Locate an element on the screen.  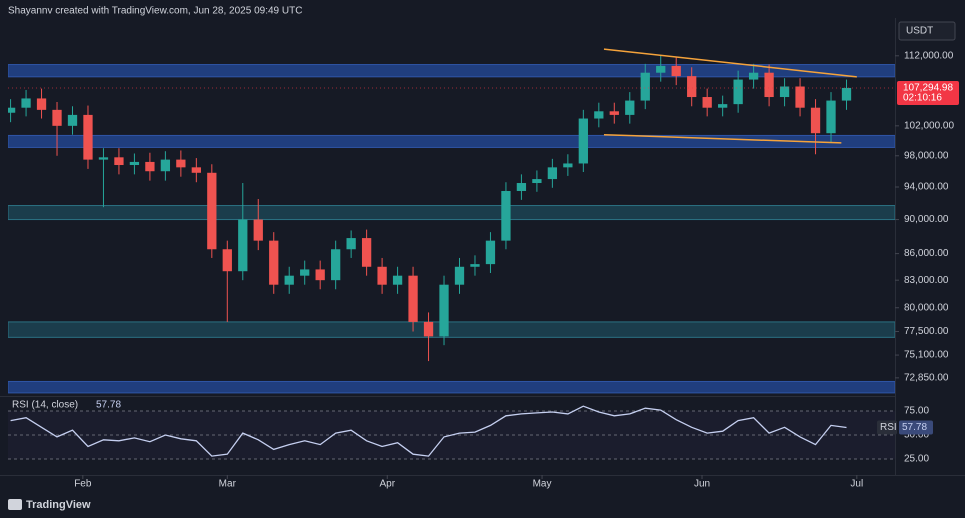
rsi-tick-label: 25.00 is located at coordinates (916, 459).